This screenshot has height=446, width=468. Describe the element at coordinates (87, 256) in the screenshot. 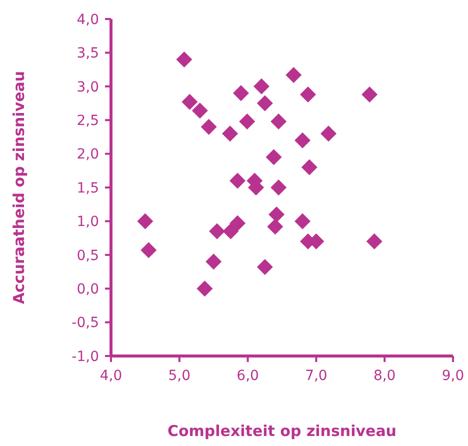

I see `y-tick-label: 0,5` at that location.